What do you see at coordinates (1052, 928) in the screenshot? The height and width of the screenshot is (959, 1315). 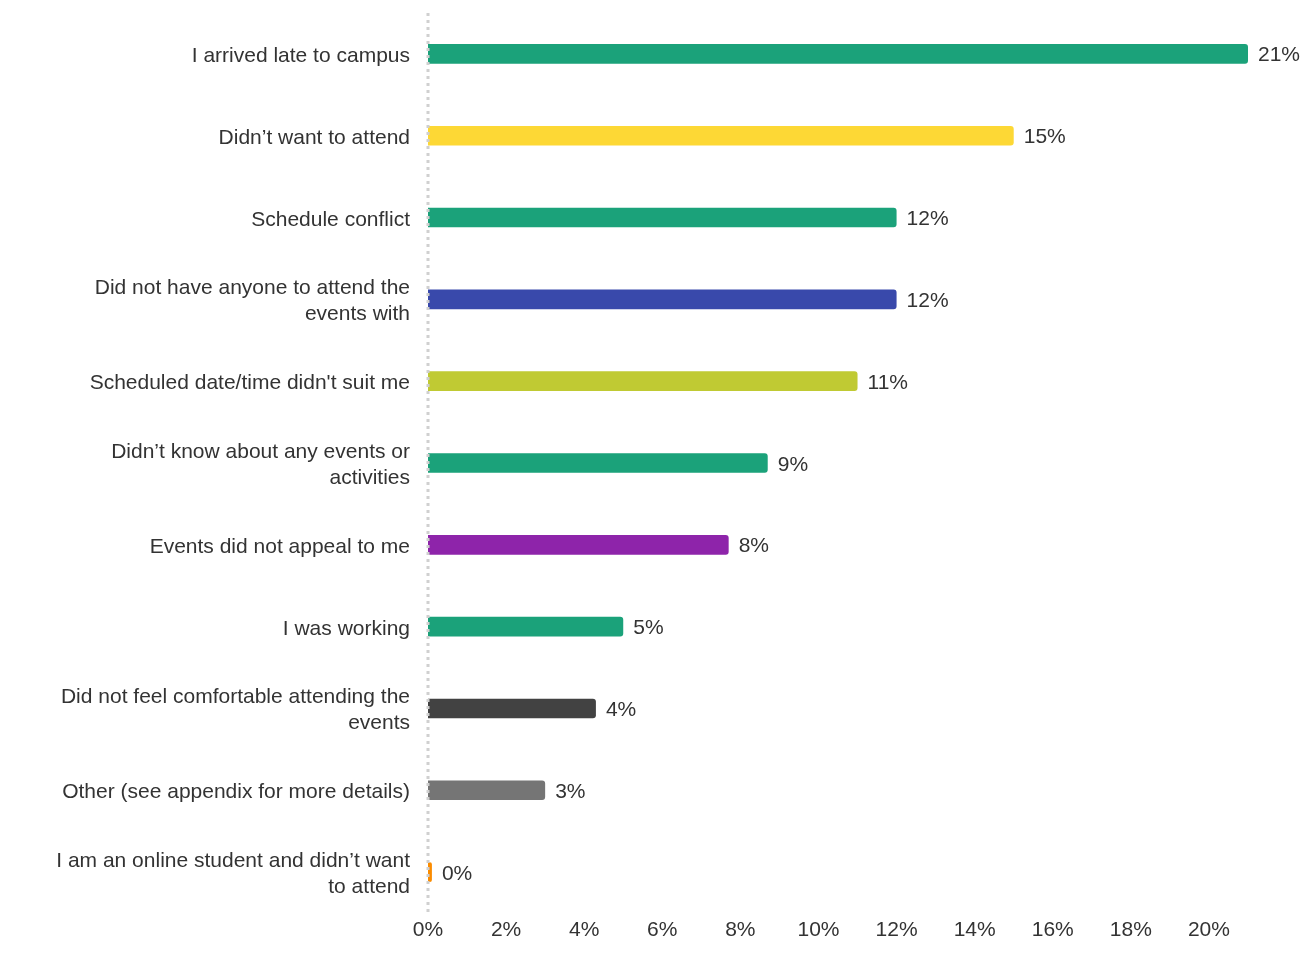 I see `x-tick-label: 16%` at bounding box center [1052, 928].